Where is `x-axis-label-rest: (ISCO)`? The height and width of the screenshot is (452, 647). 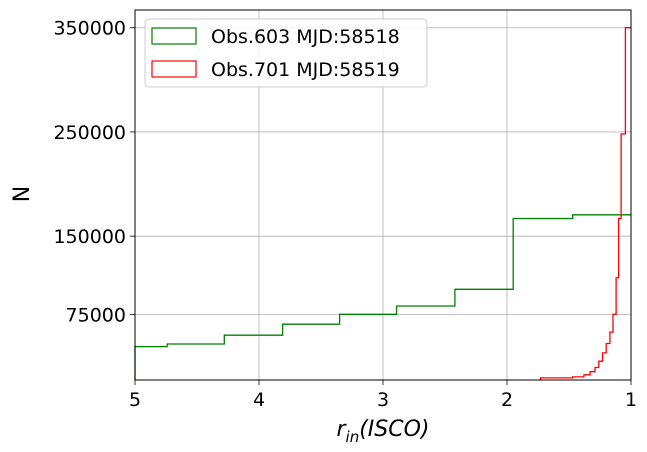
x-axis-label-rest: (ISCO) is located at coordinates (394, 429).